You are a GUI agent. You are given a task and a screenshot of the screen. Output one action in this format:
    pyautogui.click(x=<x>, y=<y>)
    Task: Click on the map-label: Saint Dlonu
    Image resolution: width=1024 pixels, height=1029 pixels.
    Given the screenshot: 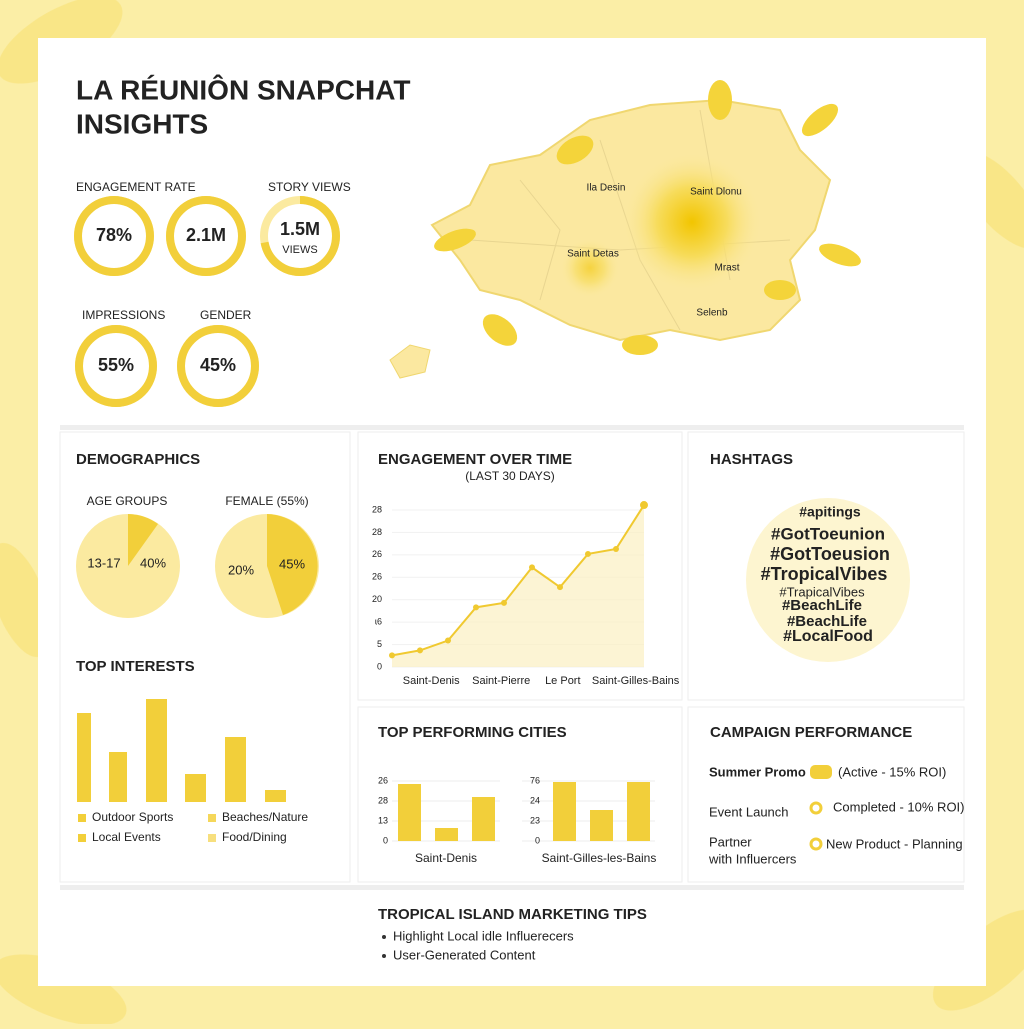 What is the action you would take?
    pyautogui.click(x=716, y=192)
    